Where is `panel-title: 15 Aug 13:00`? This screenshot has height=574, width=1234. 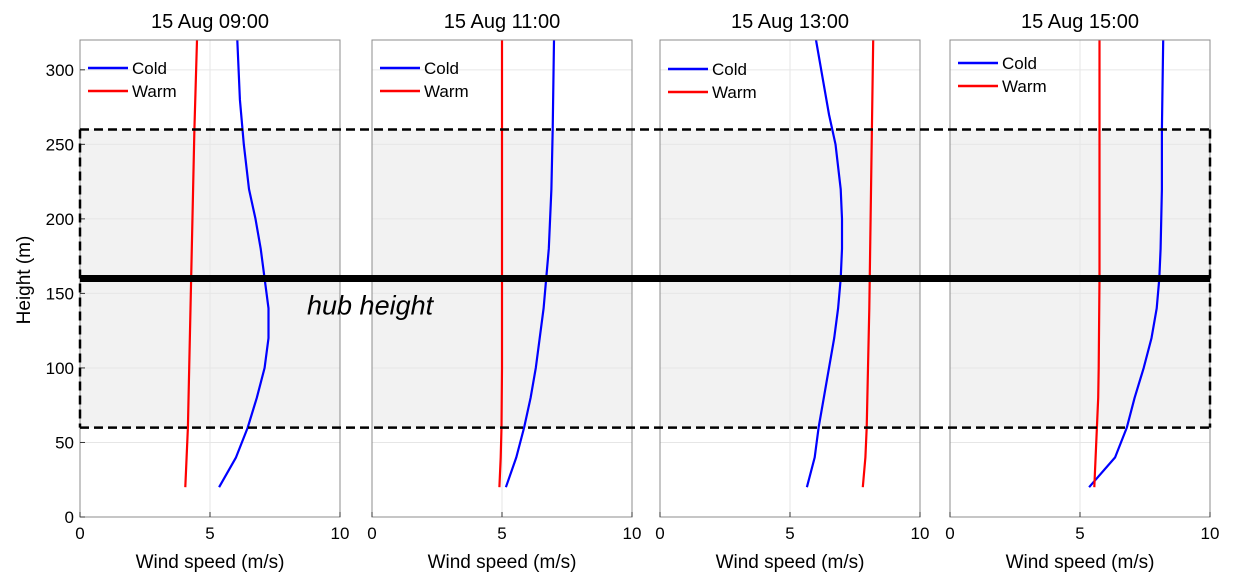 panel-title: 15 Aug 13:00 is located at coordinates (790, 22).